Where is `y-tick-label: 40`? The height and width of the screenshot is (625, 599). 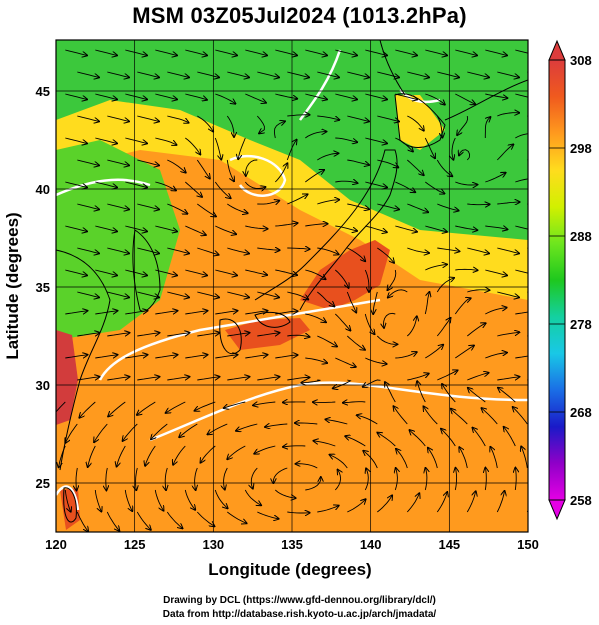
y-tick-label: 40 is located at coordinates (43, 189).